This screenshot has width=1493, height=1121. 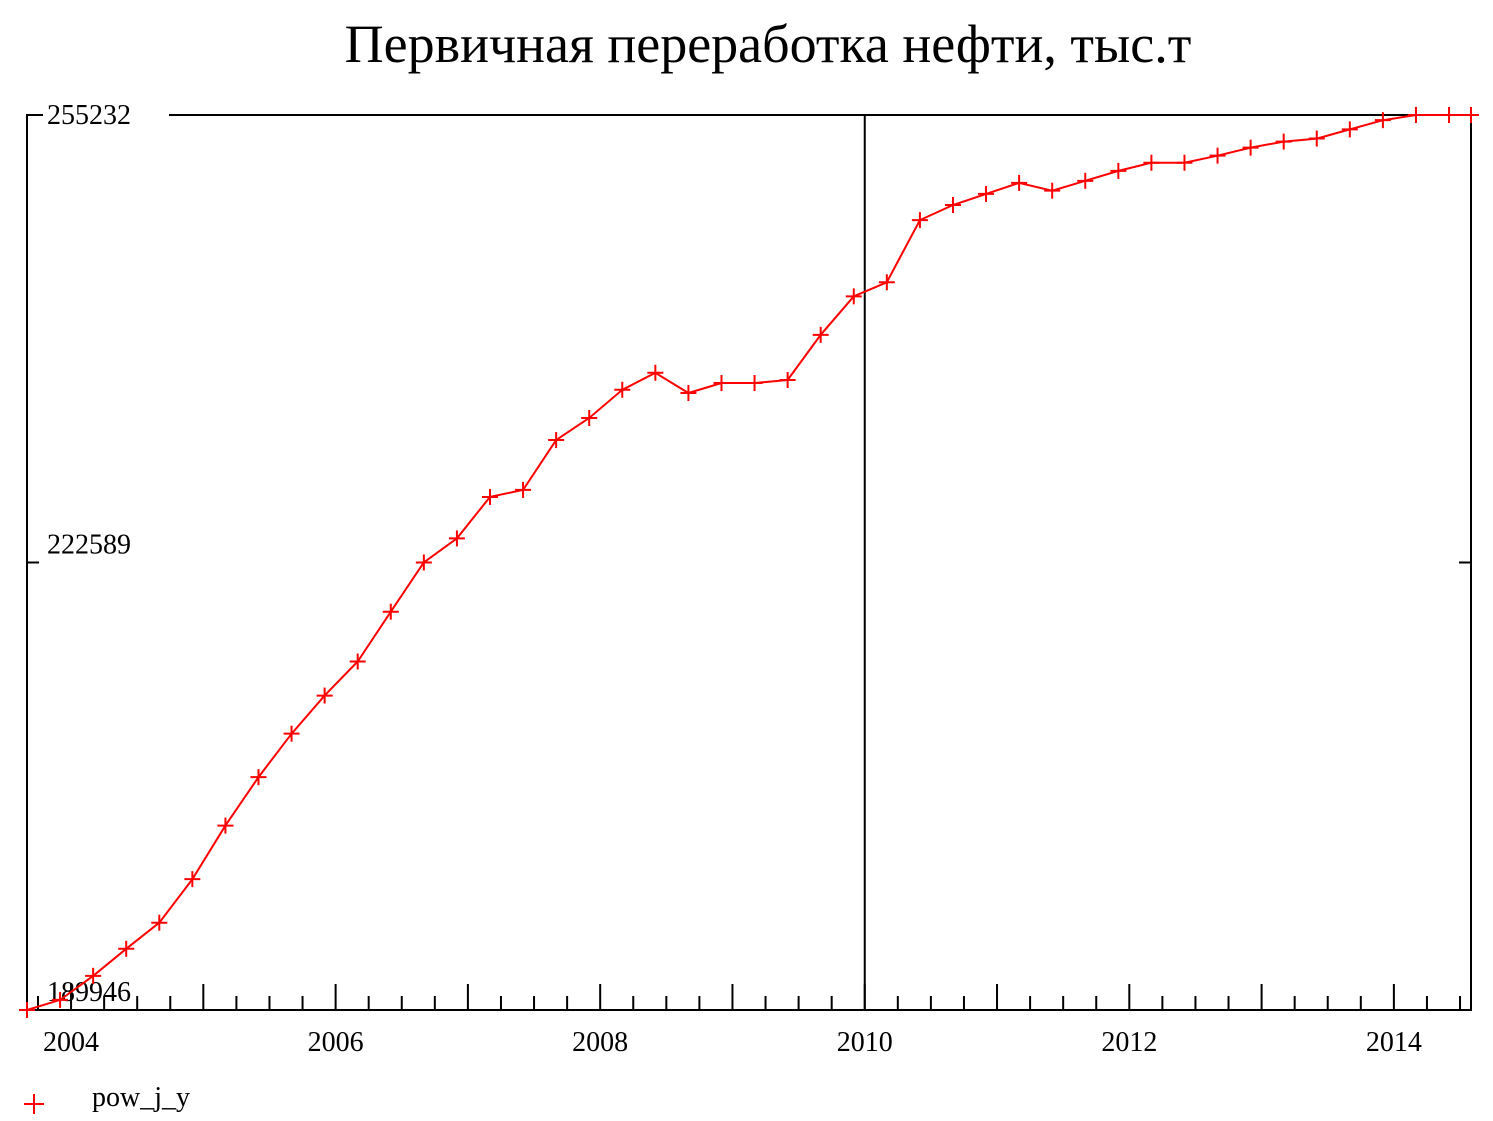 I want to click on y-tick-label-bg, so click(x=106, y=115).